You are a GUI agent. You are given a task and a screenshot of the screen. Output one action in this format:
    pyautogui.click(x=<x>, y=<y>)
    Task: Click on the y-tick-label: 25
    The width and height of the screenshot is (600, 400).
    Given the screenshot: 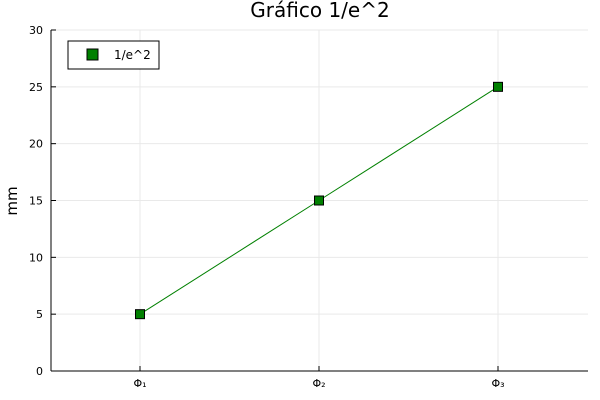 What is the action you would take?
    pyautogui.click(x=36, y=87)
    